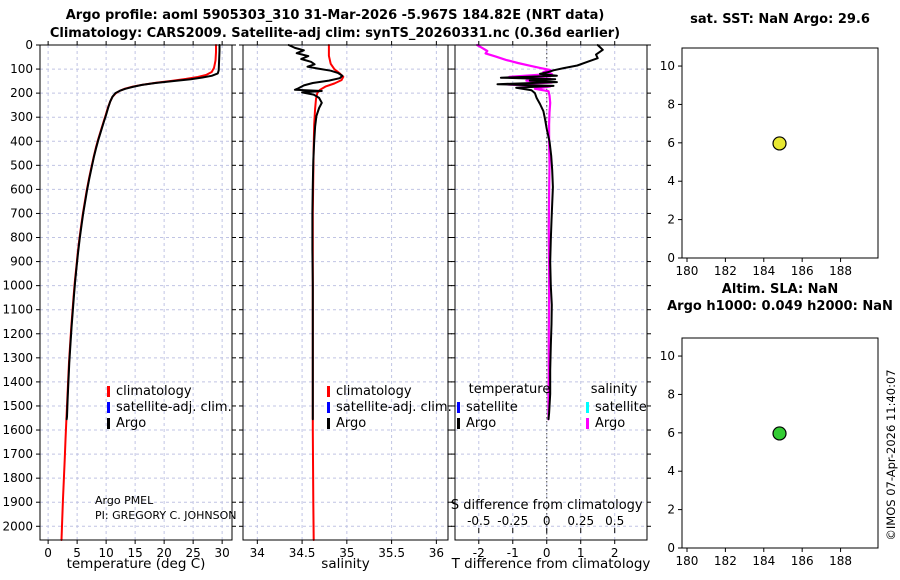  What do you see at coordinates (315, 232) in the screenshot?
I see `salinity-argo-line` at bounding box center [315, 232].